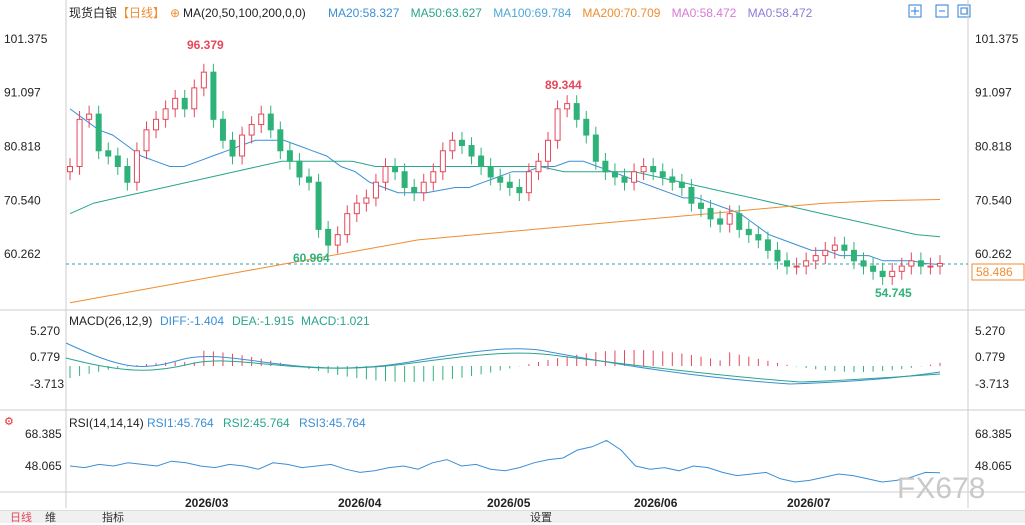 This screenshot has height=525, width=1025. I want to click on fullscreen-icon, so click(964, 11).